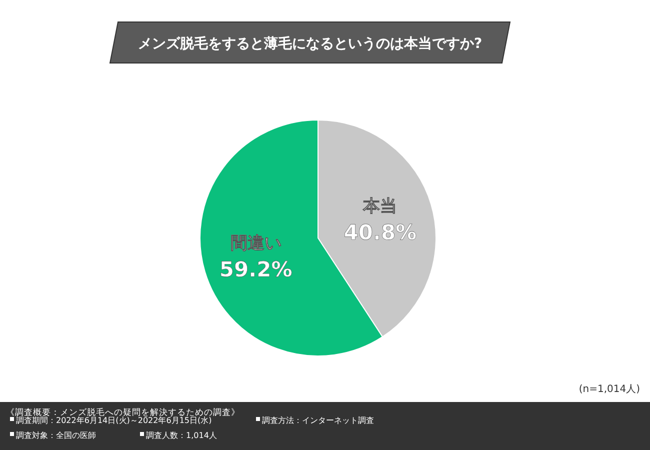 This screenshot has width=650, height=450. What do you see at coordinates (609, 389) in the screenshot?
I see `text: (n=1,014人)` at bounding box center [609, 389].